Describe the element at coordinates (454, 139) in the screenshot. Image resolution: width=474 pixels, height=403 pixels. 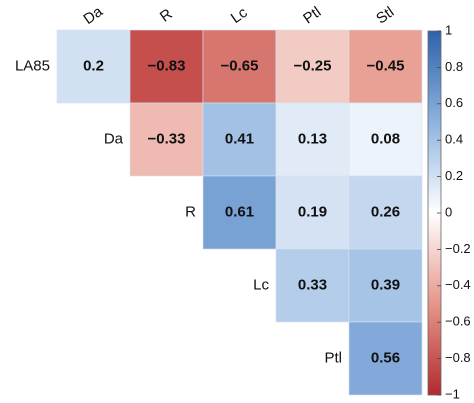
I see `color-bar-tick-label: 0.4` at that location.